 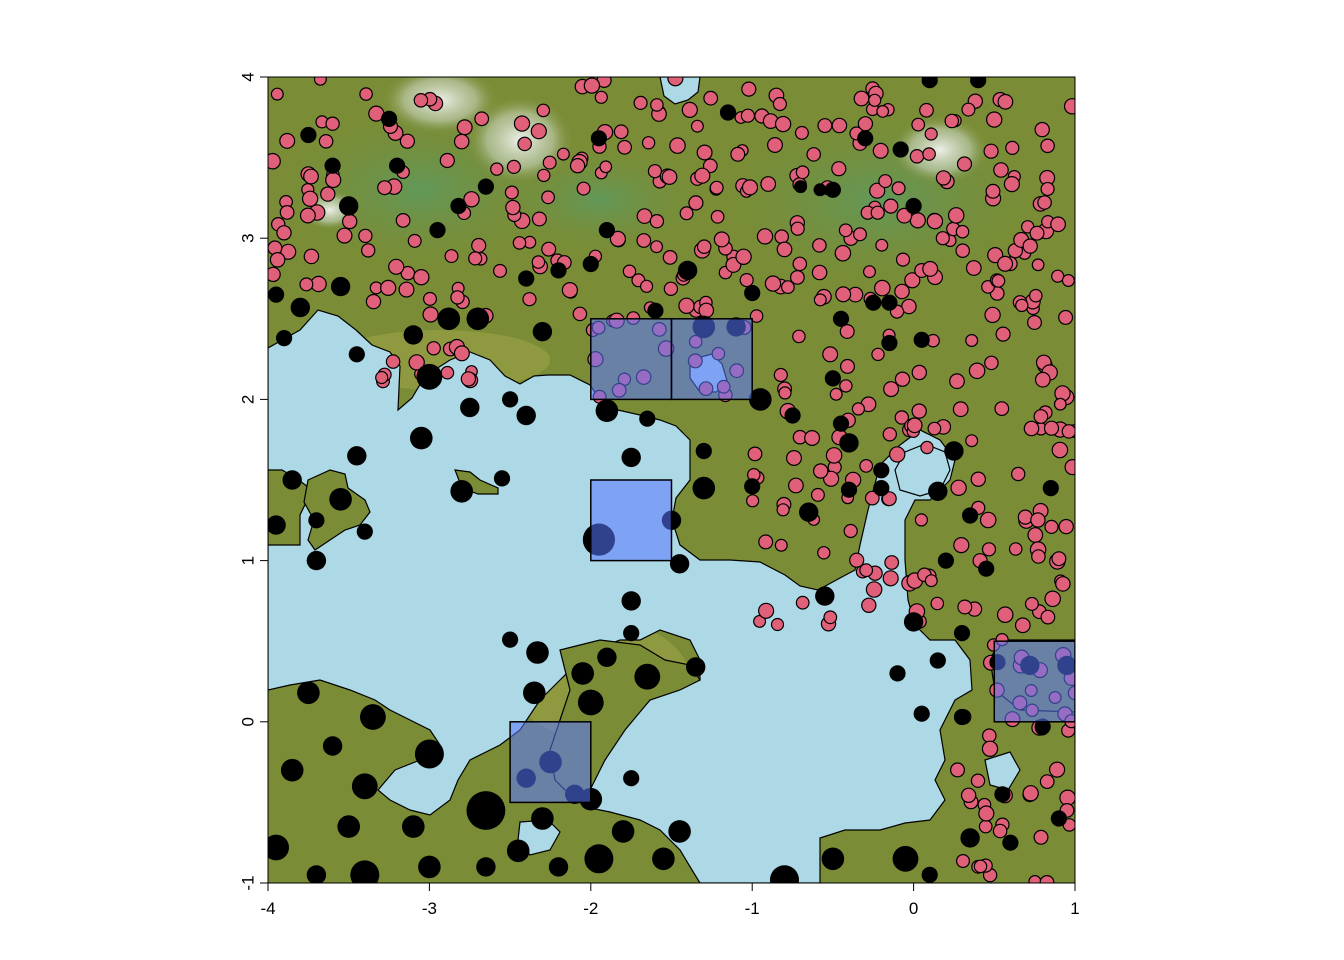 What do you see at coordinates (248, 882) in the screenshot?
I see `y-tick-label: -1` at bounding box center [248, 882].